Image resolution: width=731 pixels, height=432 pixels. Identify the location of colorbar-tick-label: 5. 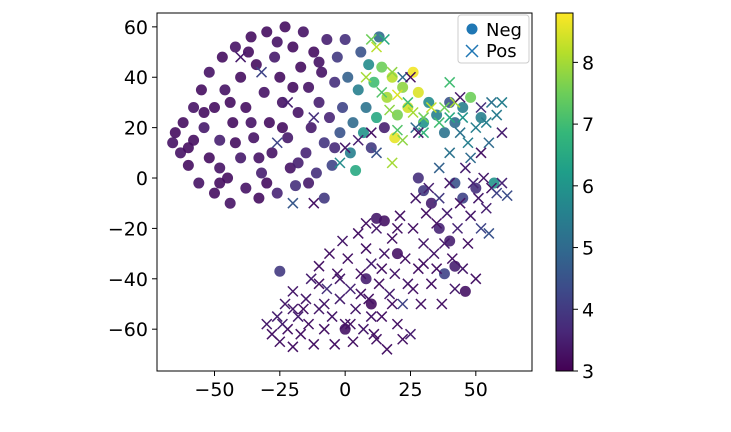
(588, 249).